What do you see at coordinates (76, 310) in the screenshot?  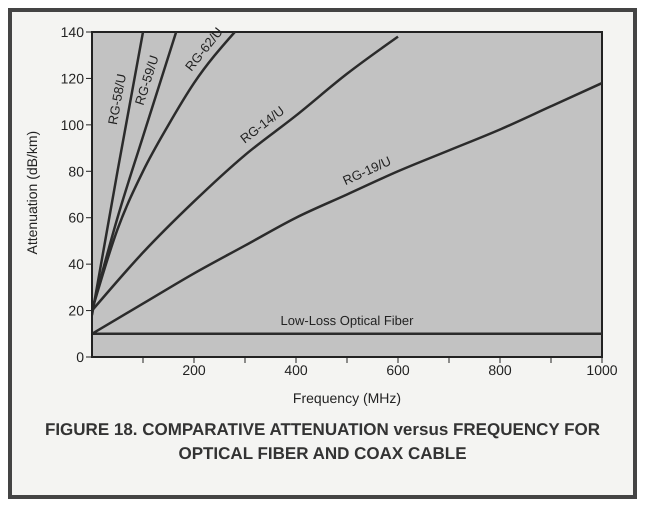 I see `y-tick-label: 20` at bounding box center [76, 310].